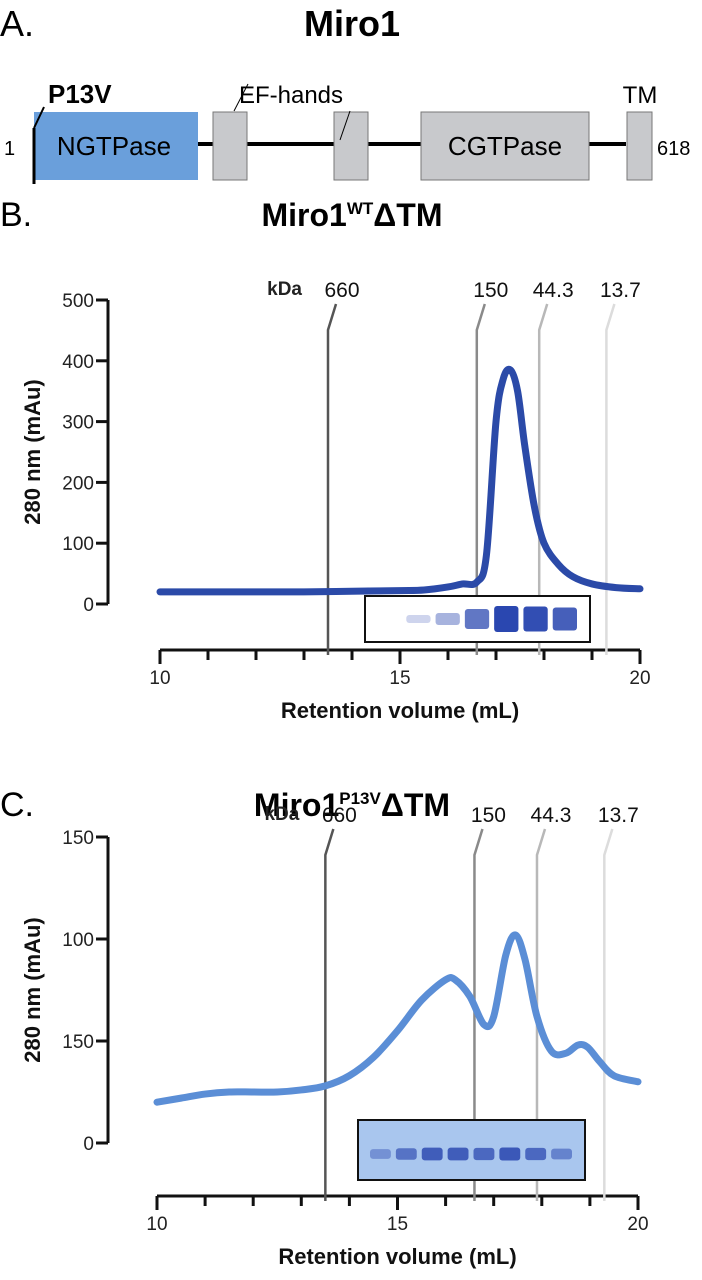 The height and width of the screenshot is (1280, 702). I want to click on mutation-marker-tick, so click(39, 117).